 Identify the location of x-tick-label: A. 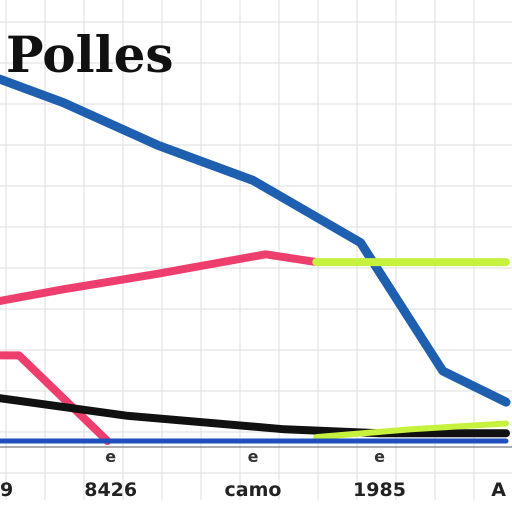
(498, 490).